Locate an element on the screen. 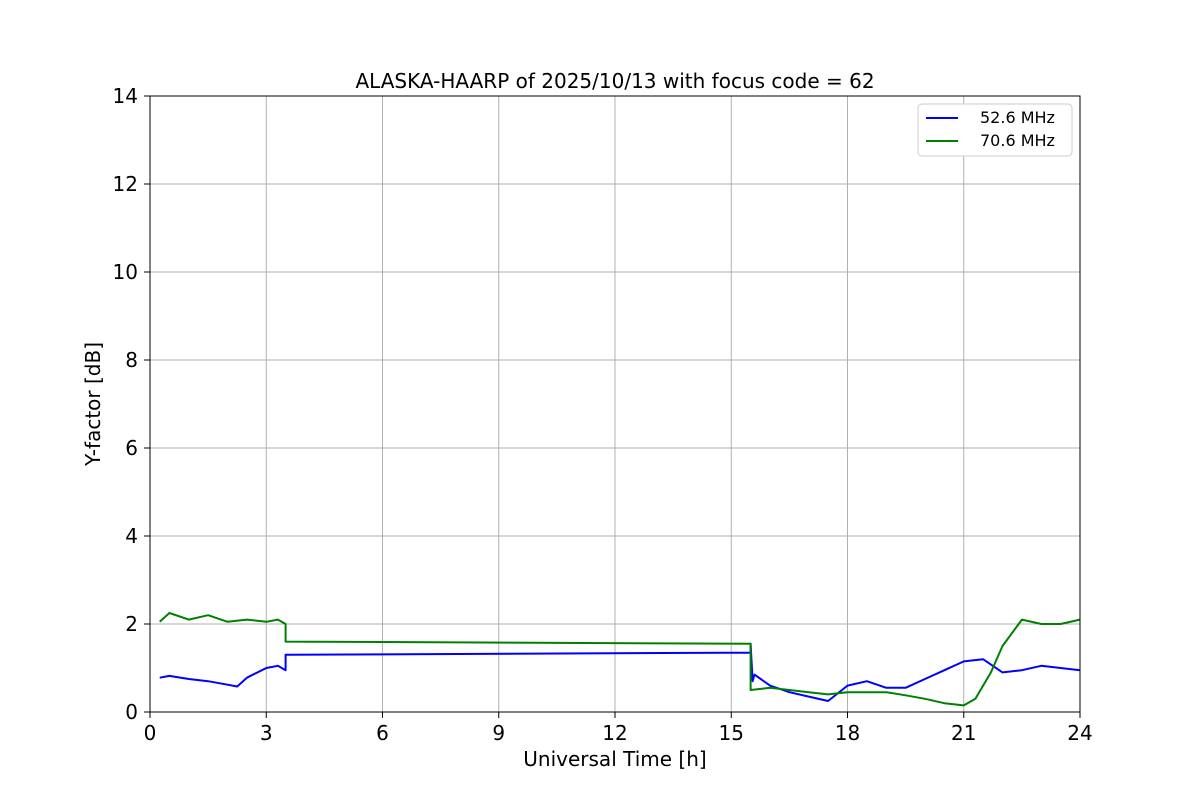 This screenshot has height=800, width=1200. y-tick-label: 6 is located at coordinates (131, 448).